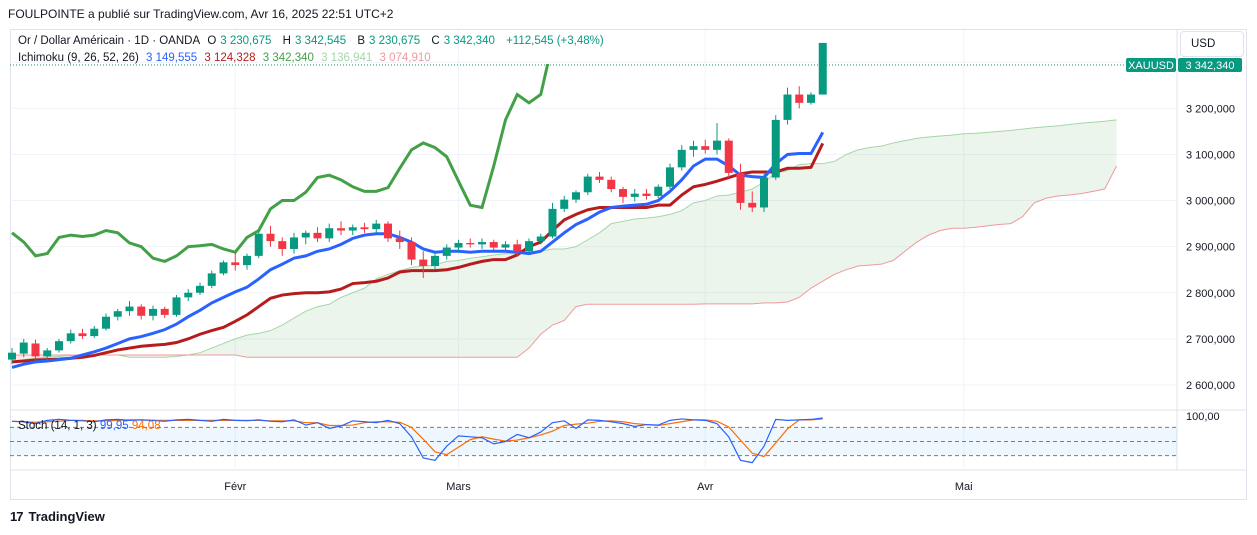 This screenshot has height=535, width=1257. I want to click on footer: 17 TradingView, so click(57, 516).